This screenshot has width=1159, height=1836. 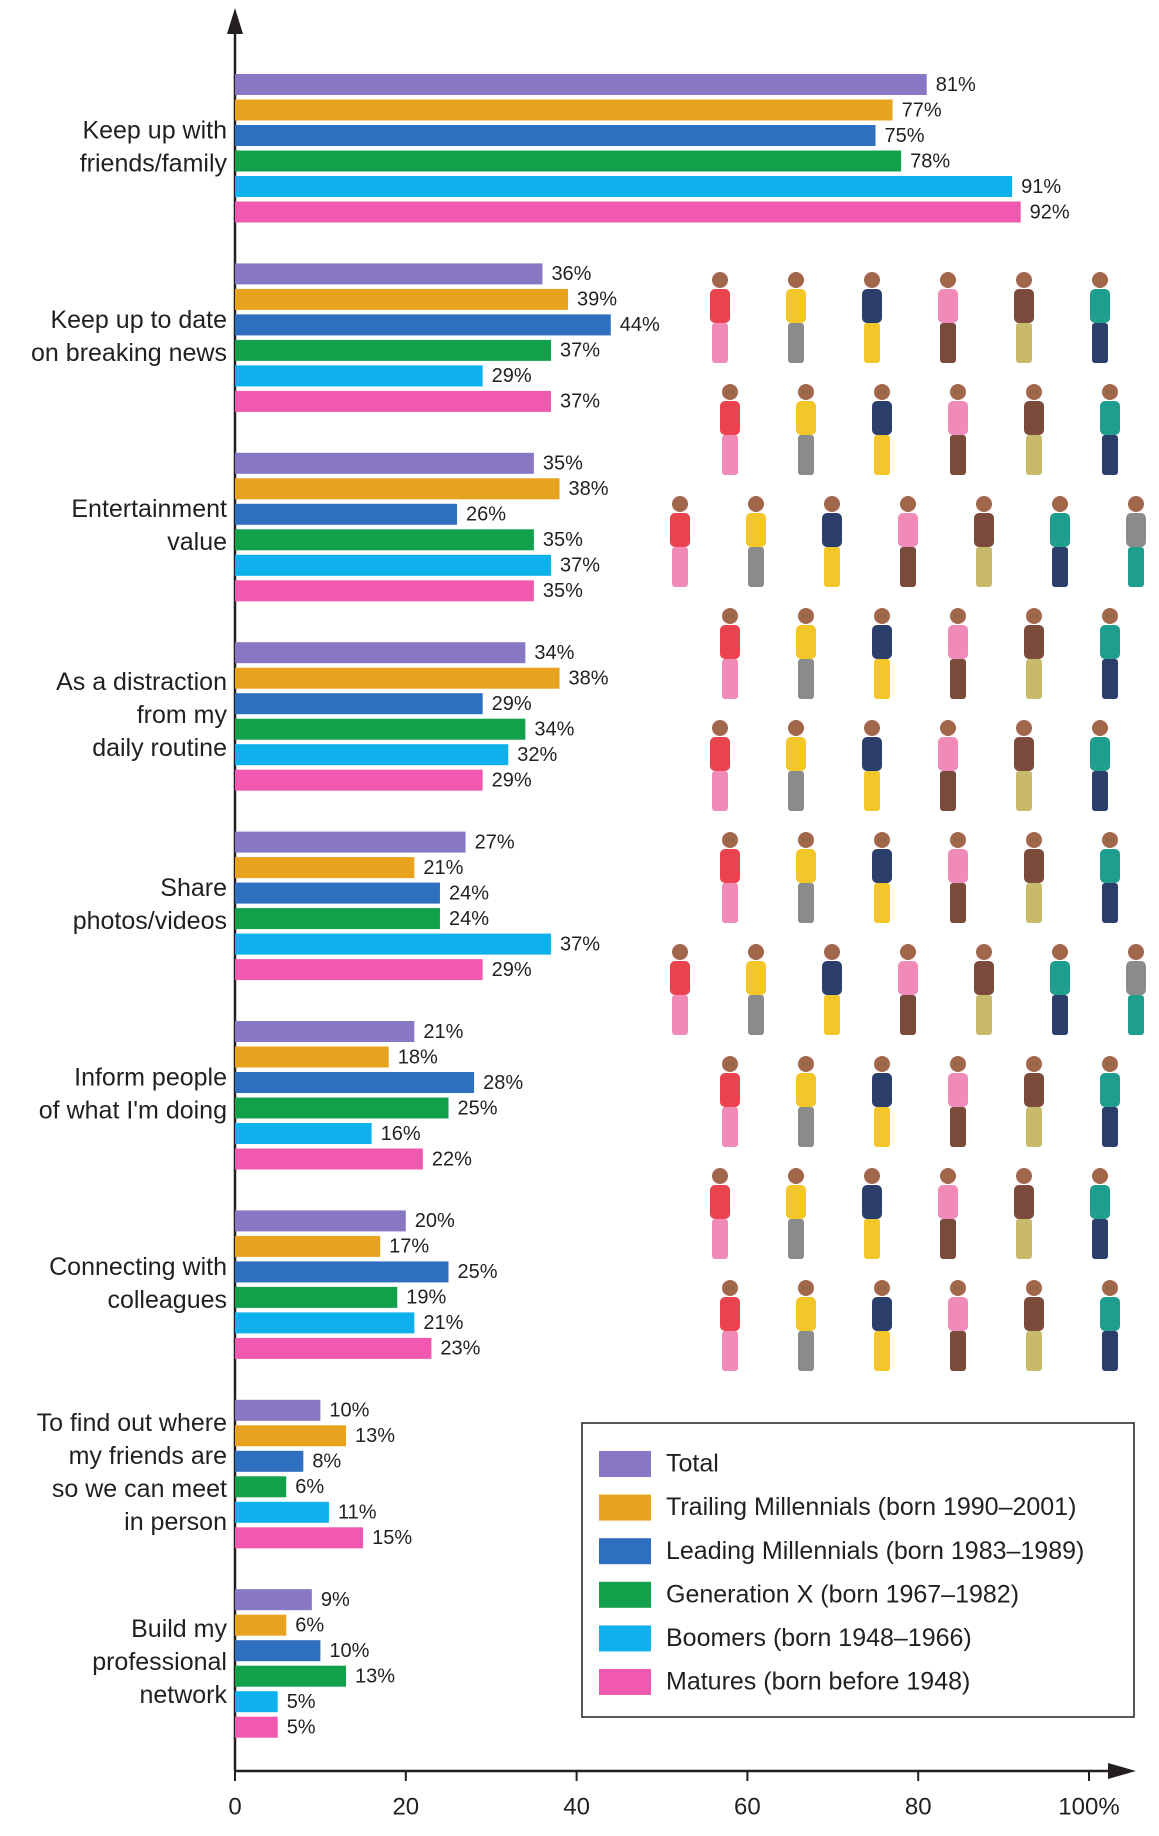 What do you see at coordinates (469, 893) in the screenshot?
I see `value-label: 24%` at bounding box center [469, 893].